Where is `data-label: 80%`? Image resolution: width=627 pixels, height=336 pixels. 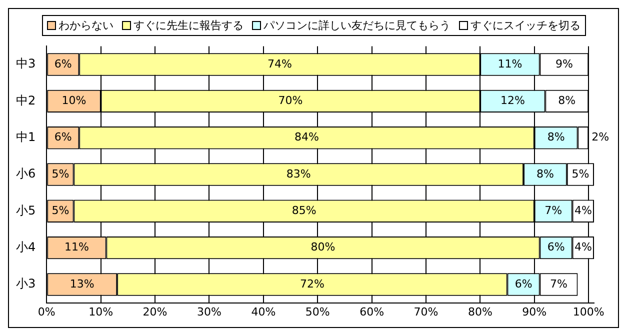 data-label: 80% is located at coordinates (323, 247).